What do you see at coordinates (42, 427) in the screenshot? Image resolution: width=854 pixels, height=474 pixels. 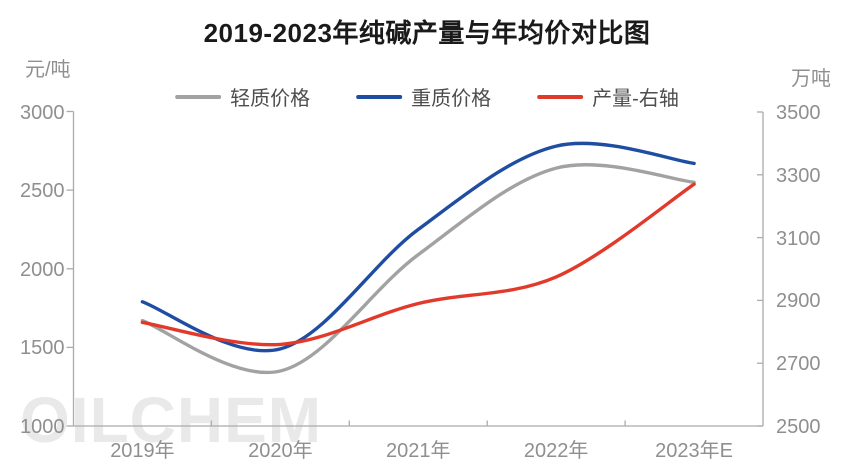 I see `left-axis-tick-label: 1000` at bounding box center [42, 427].